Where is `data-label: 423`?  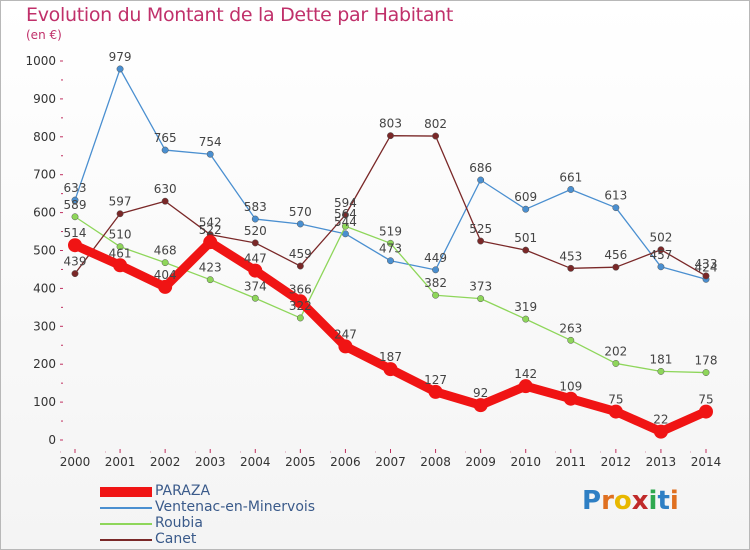
data-label: 423 is located at coordinates (210, 268).